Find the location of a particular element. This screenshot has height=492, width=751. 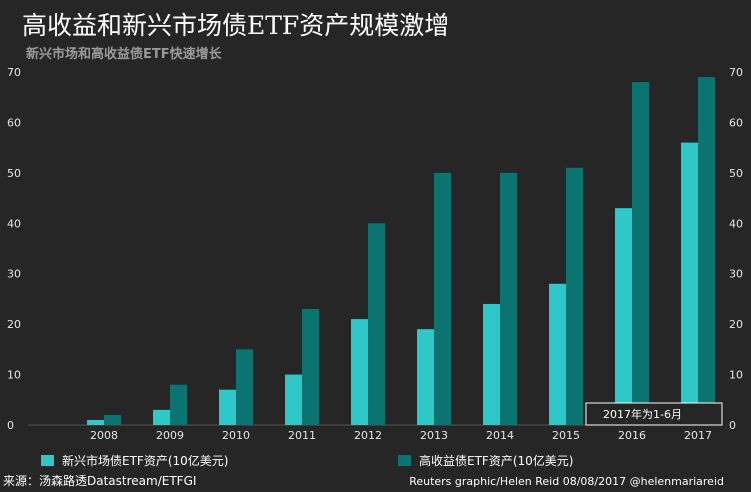

bar-high-yield-2014 is located at coordinates (508, 298).